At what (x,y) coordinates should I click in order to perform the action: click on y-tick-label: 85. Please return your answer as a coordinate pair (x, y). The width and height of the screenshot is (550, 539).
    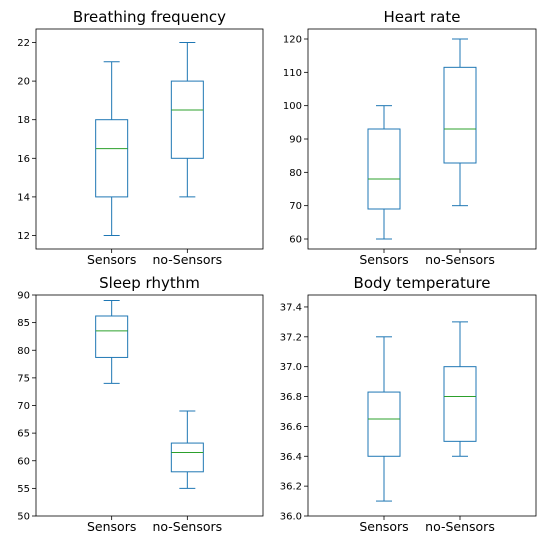
    Looking at the image, I should click on (23, 323).